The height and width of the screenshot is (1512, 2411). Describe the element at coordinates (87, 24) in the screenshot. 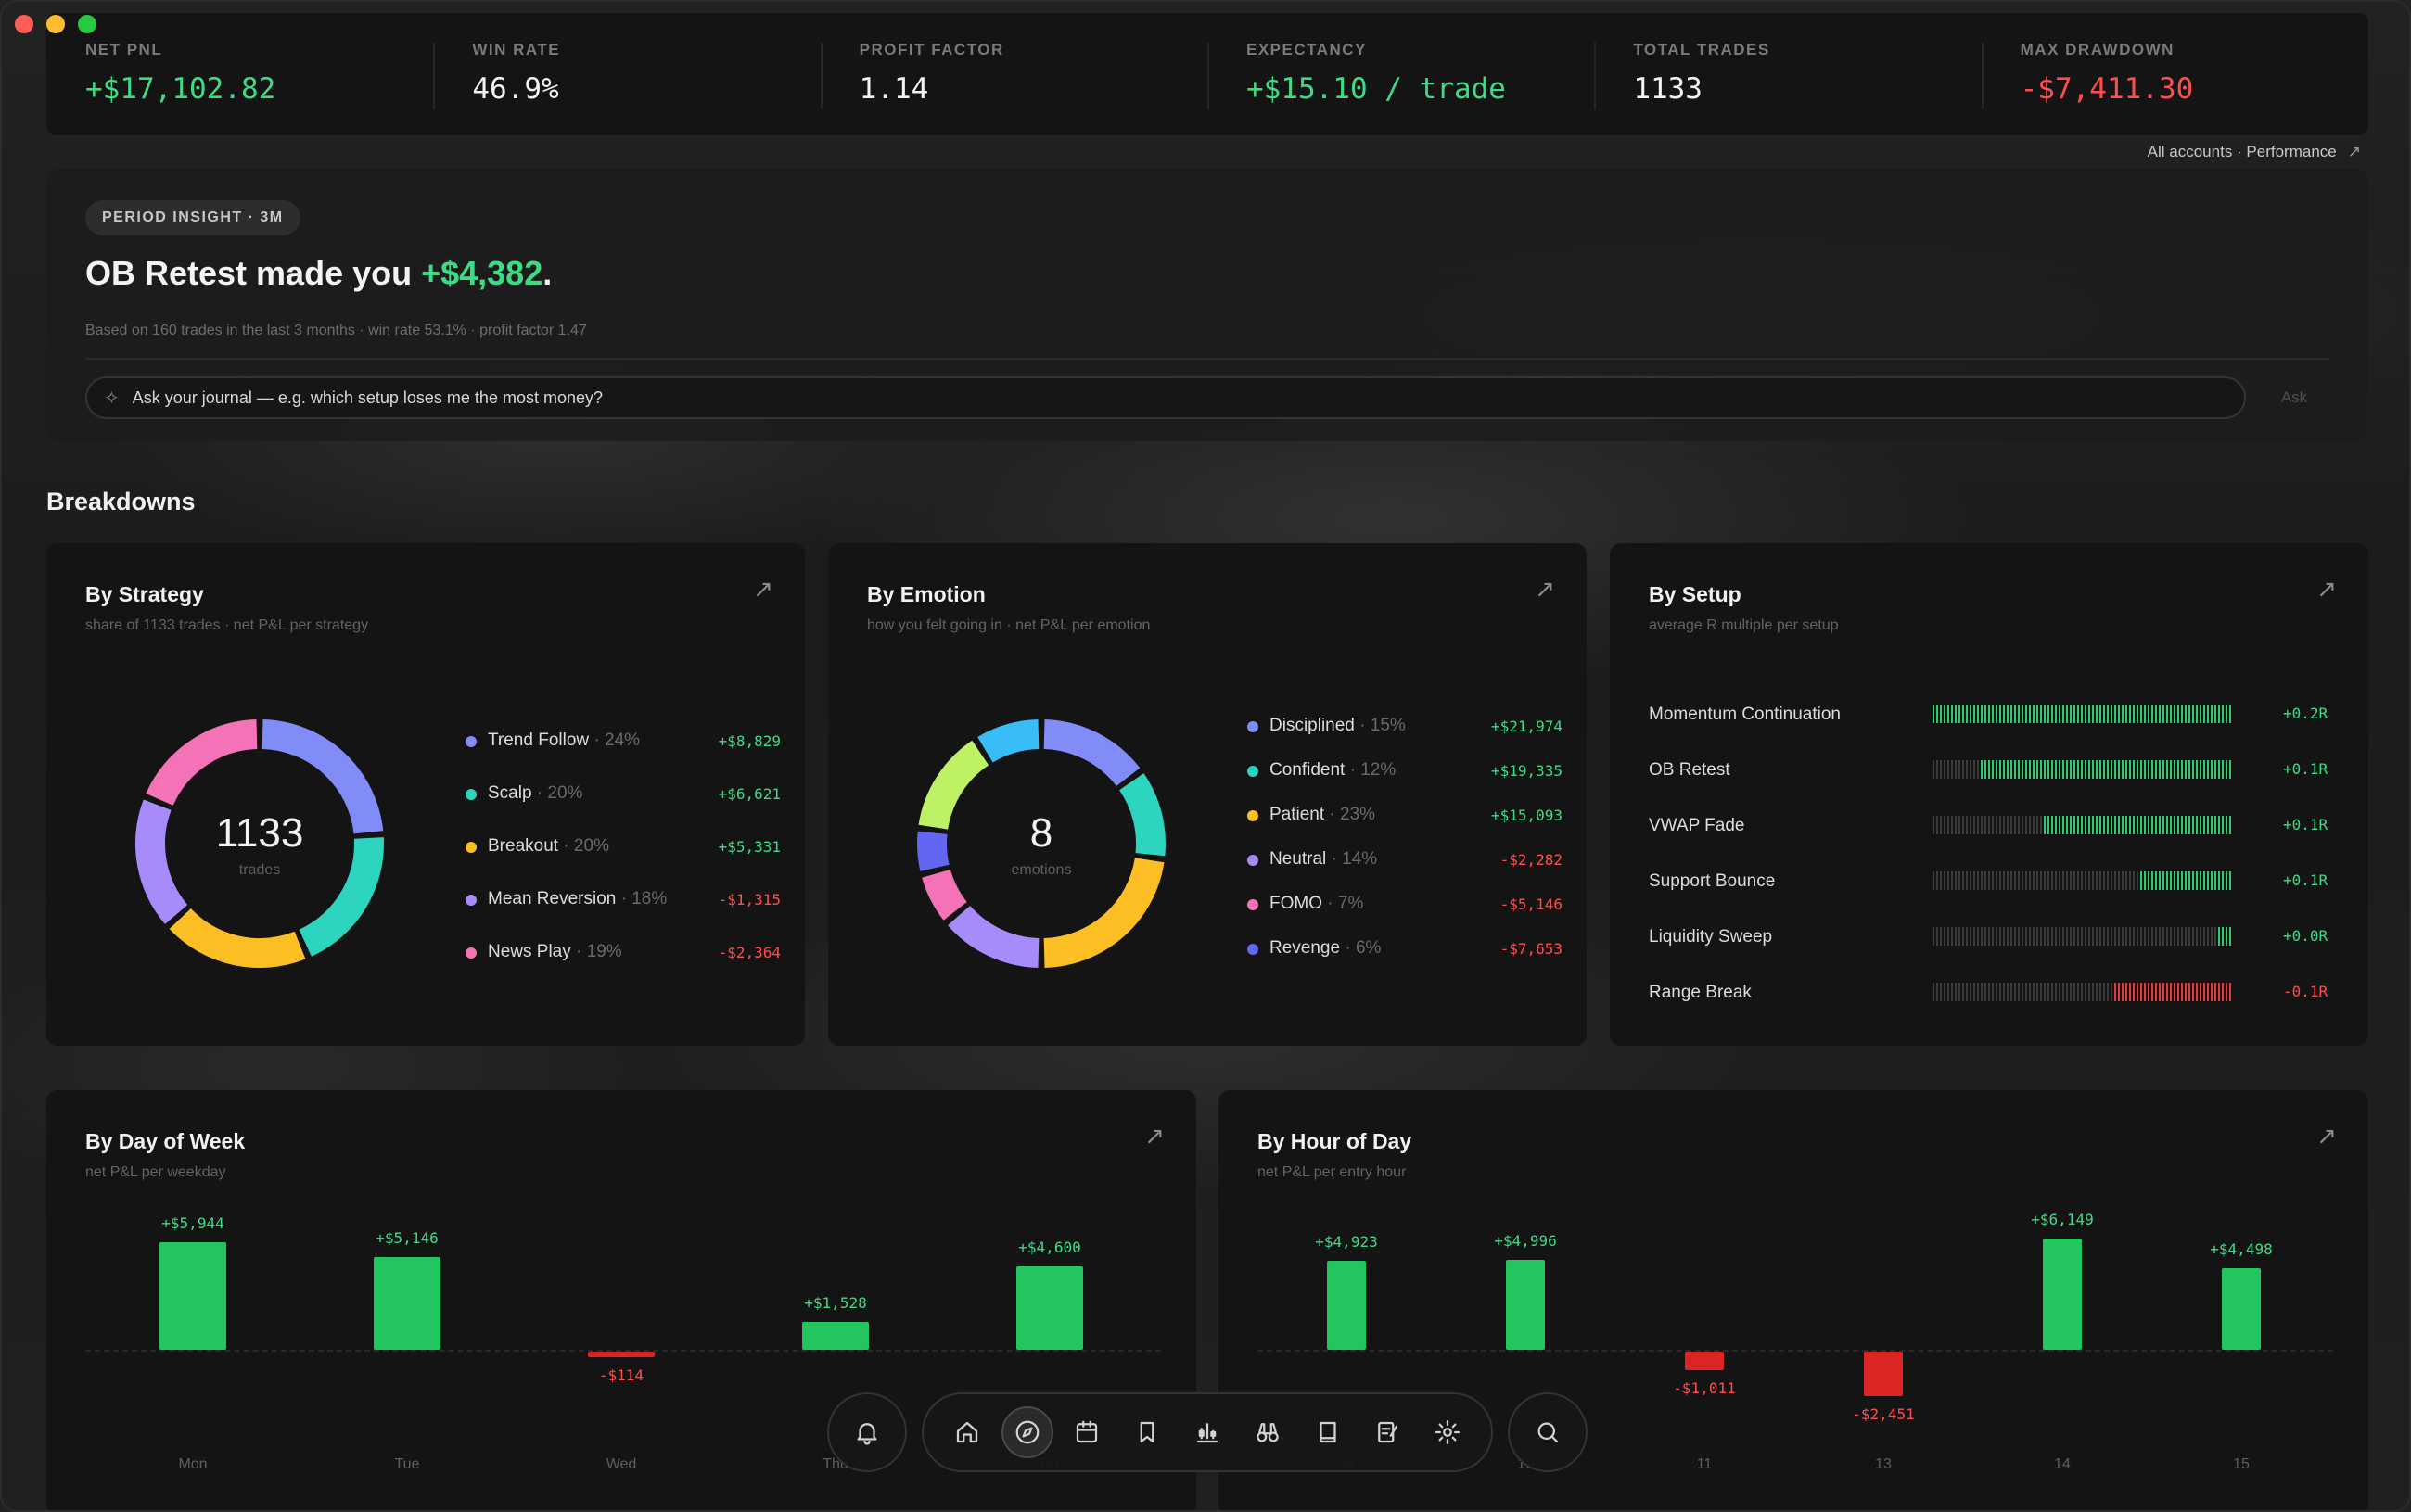

I see `maximize-window-button` at that location.